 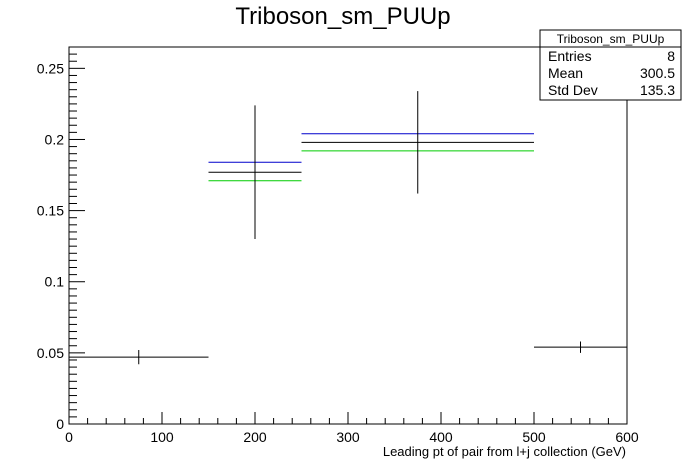 I want to click on y-tick-label: 0.25, so click(x=50, y=68).